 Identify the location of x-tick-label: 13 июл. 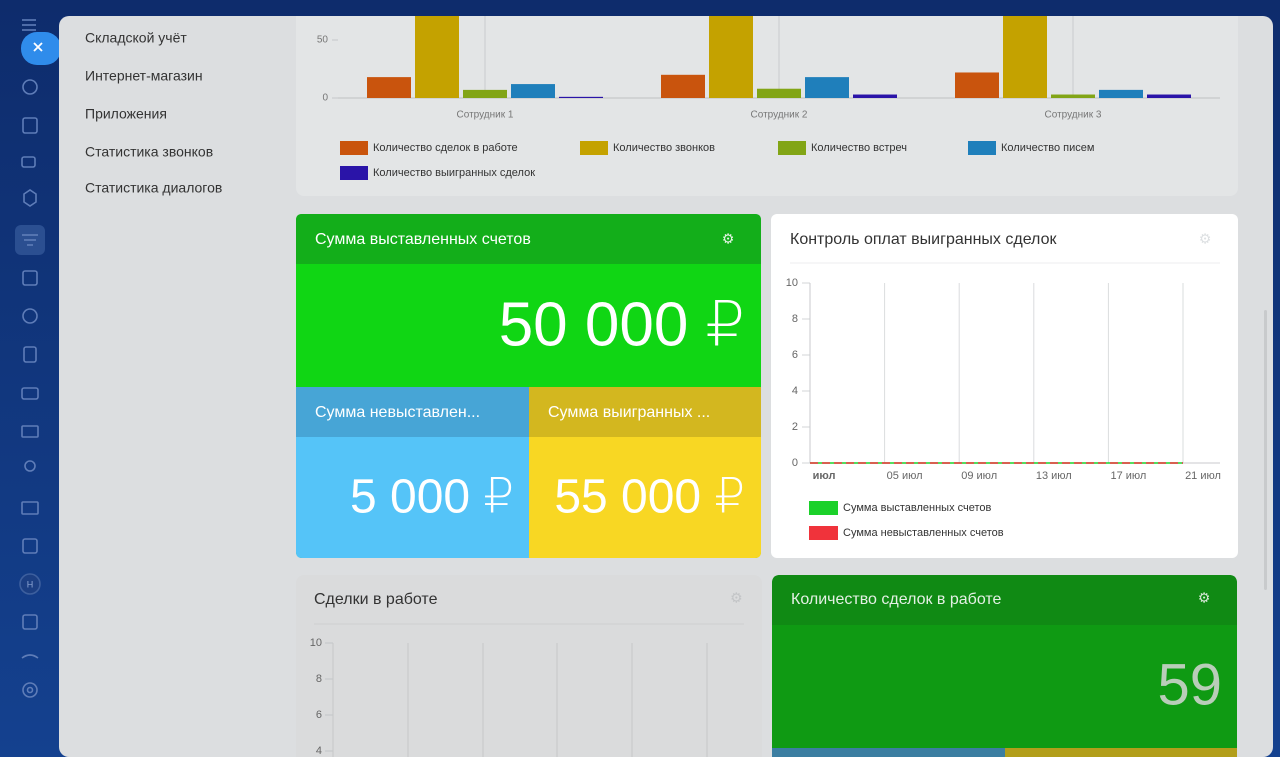
(1054, 476).